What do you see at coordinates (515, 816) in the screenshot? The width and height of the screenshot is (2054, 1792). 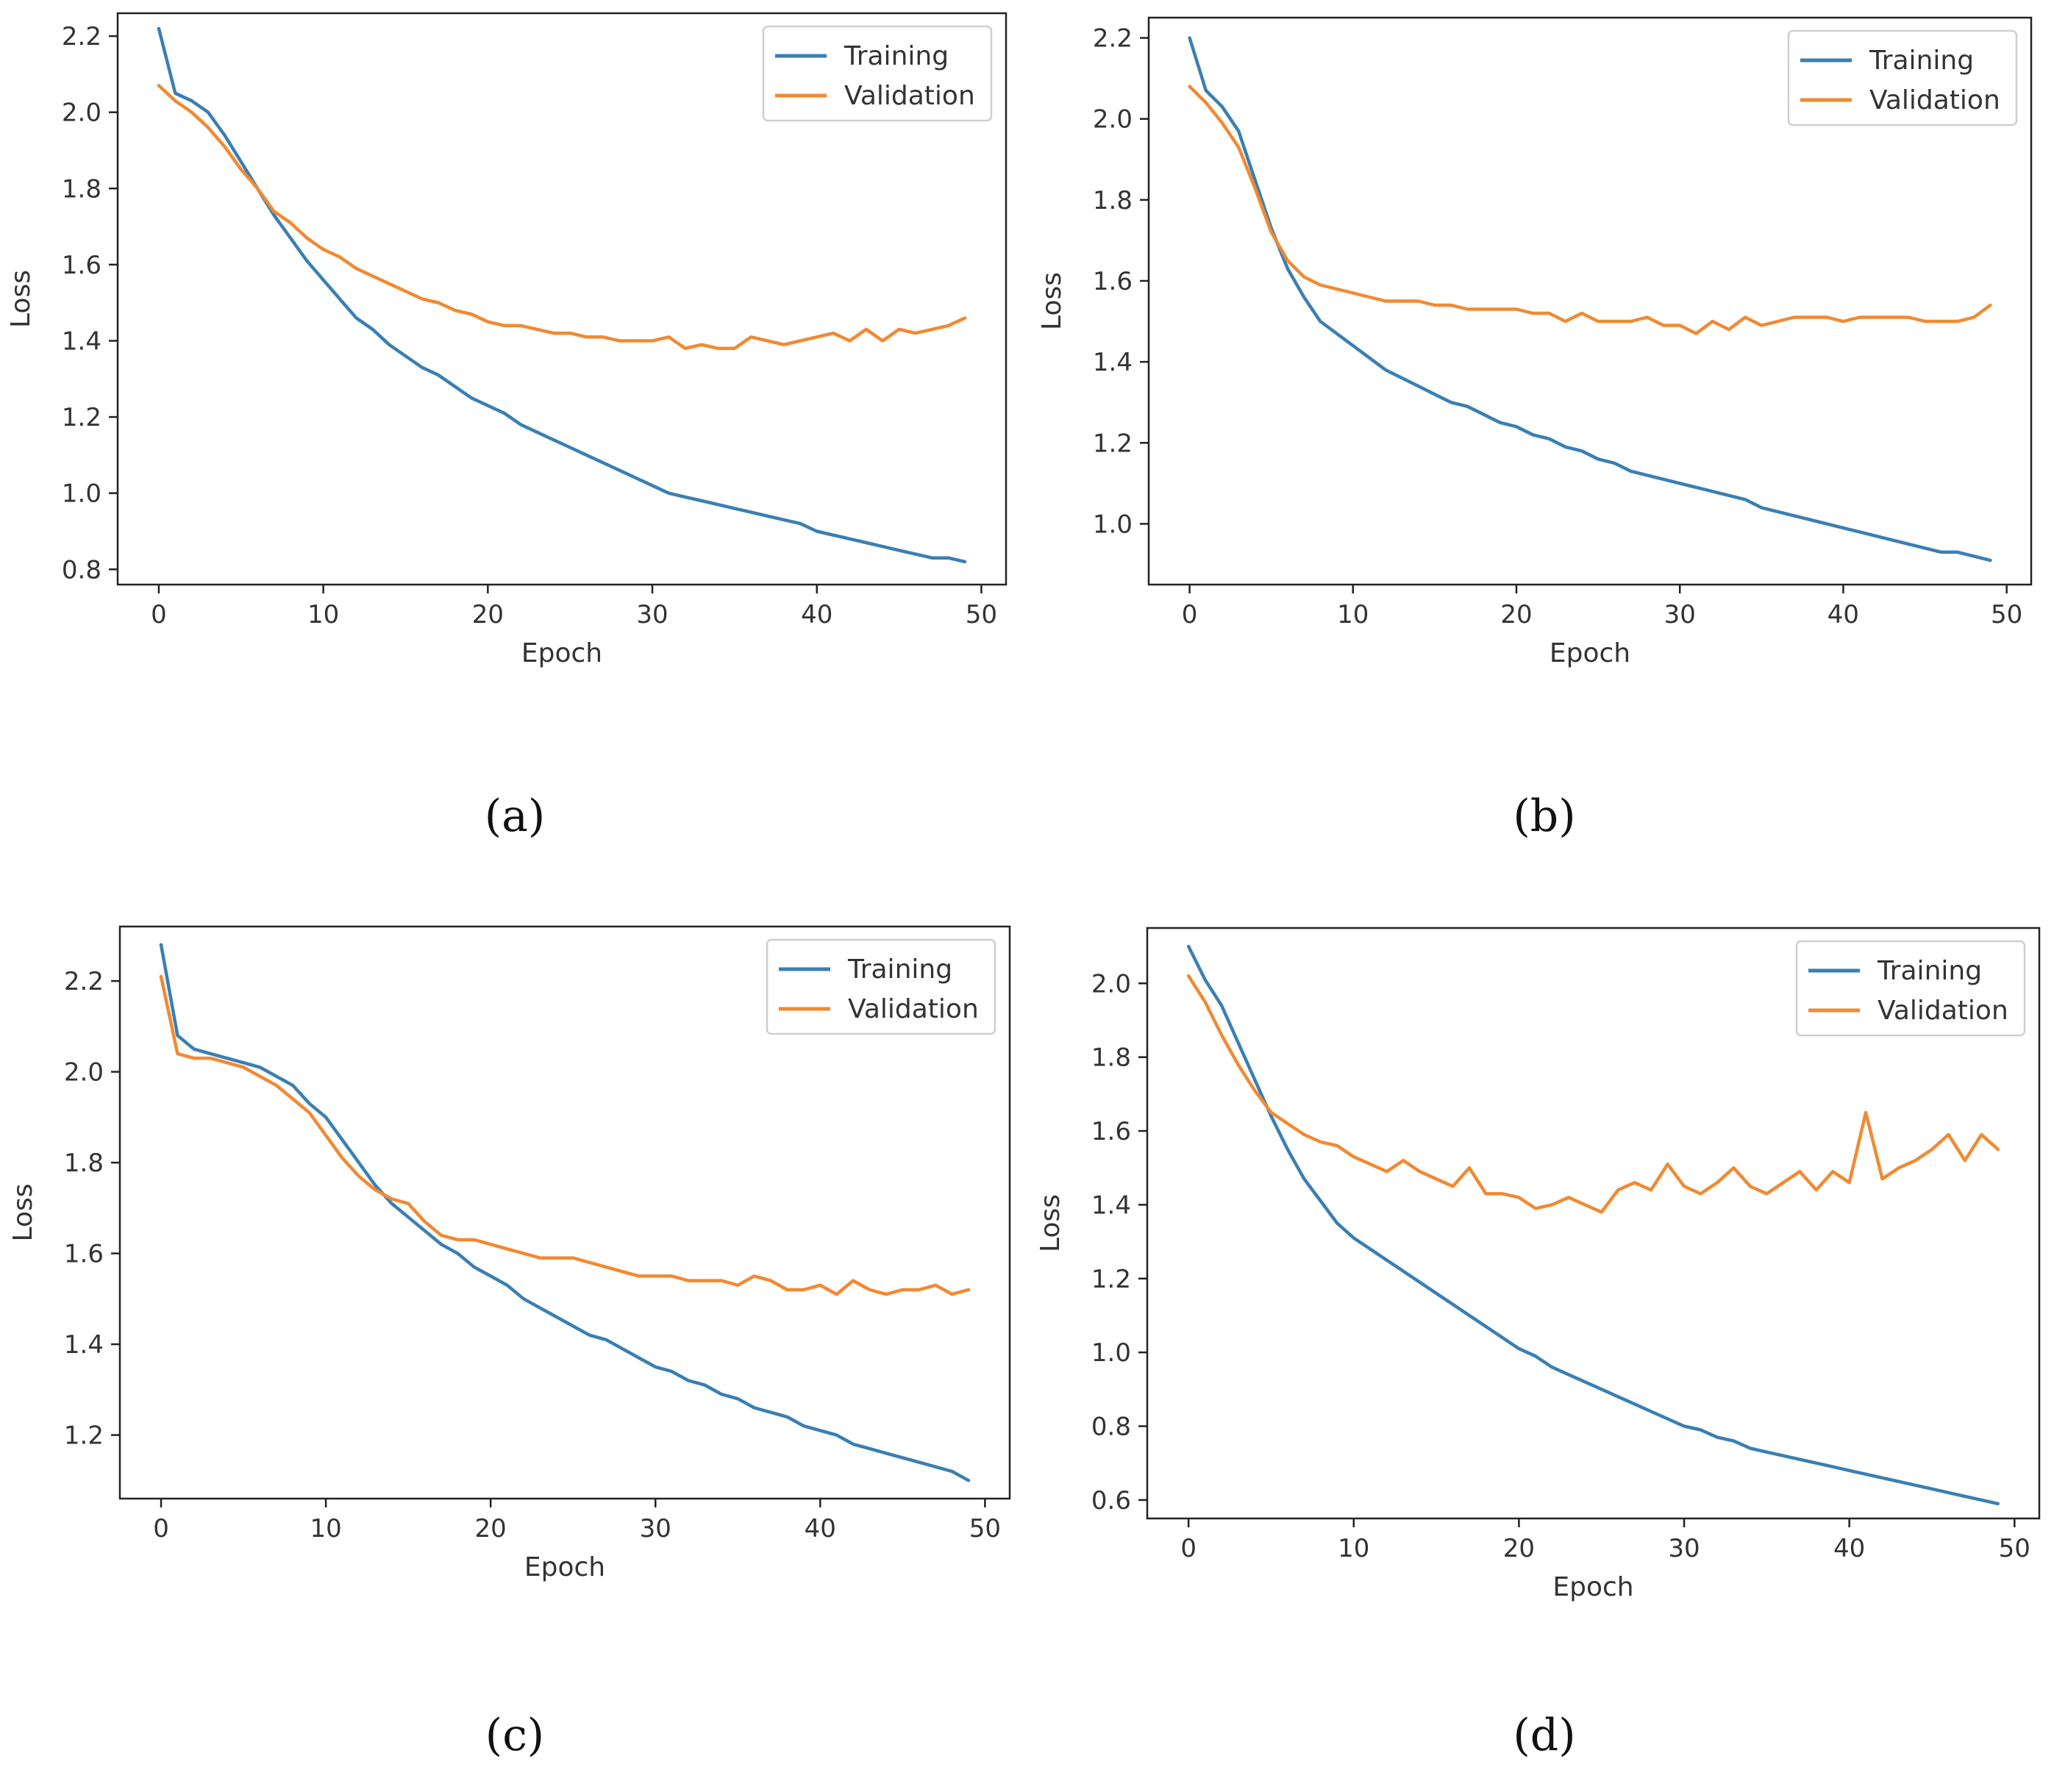 I see `panel-label: (a)` at bounding box center [515, 816].